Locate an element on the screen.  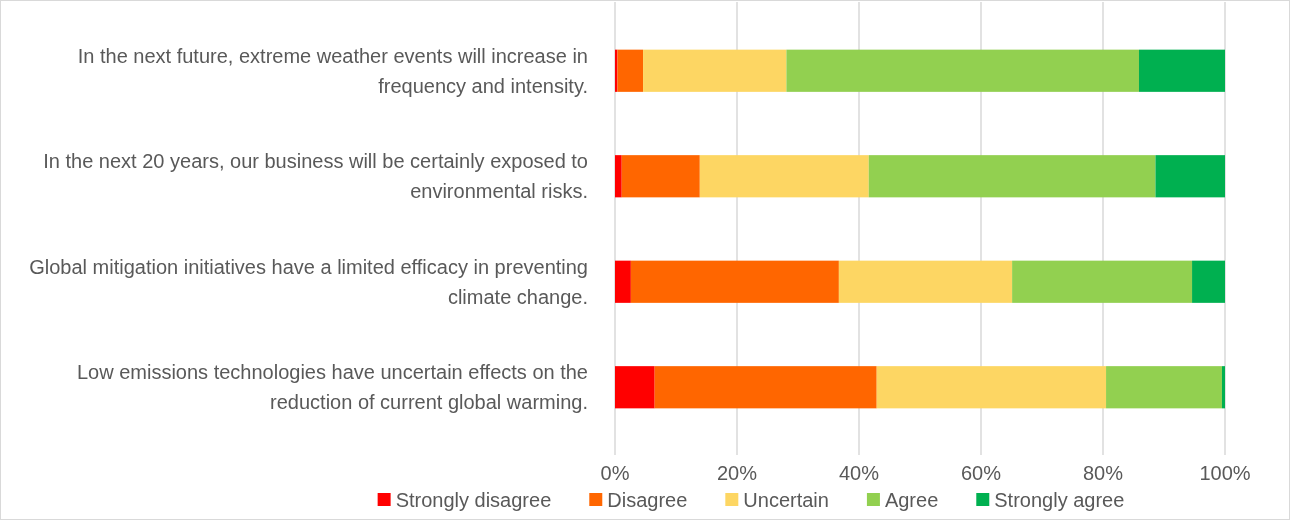
legend-label: Agree is located at coordinates (911, 500).